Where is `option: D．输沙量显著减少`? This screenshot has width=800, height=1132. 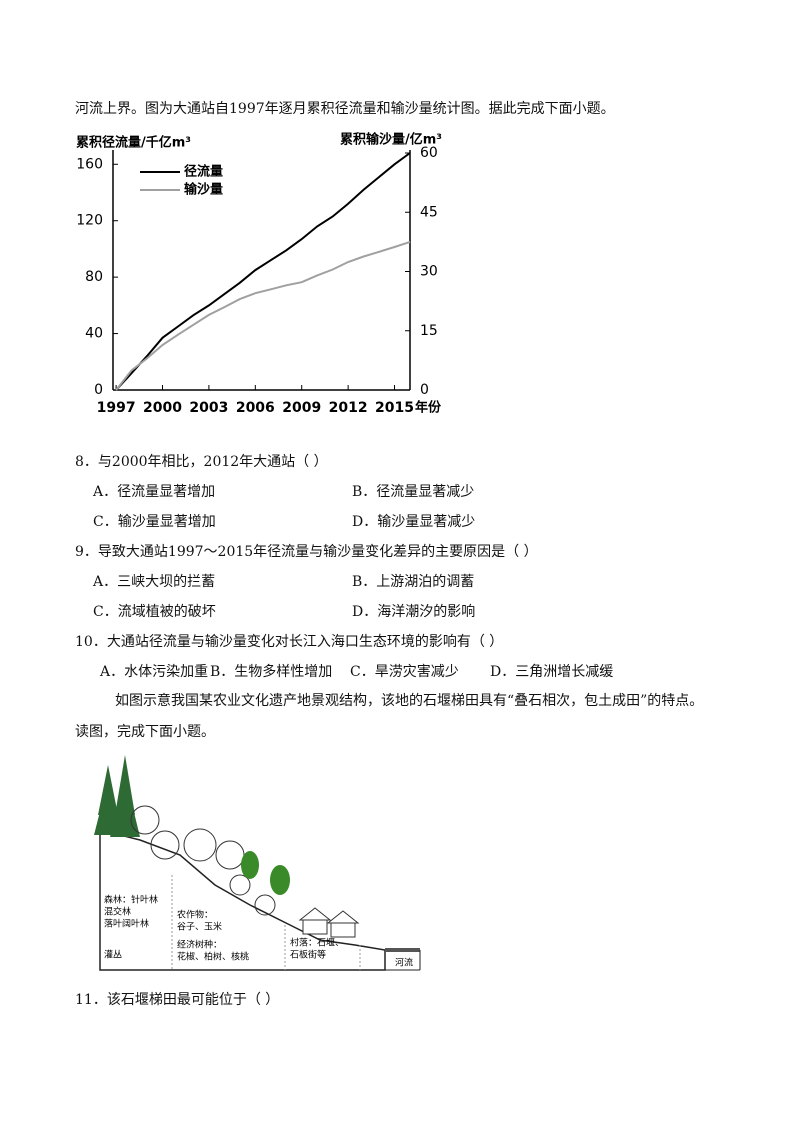
option: D．输沙量显著减少 is located at coordinates (414, 522).